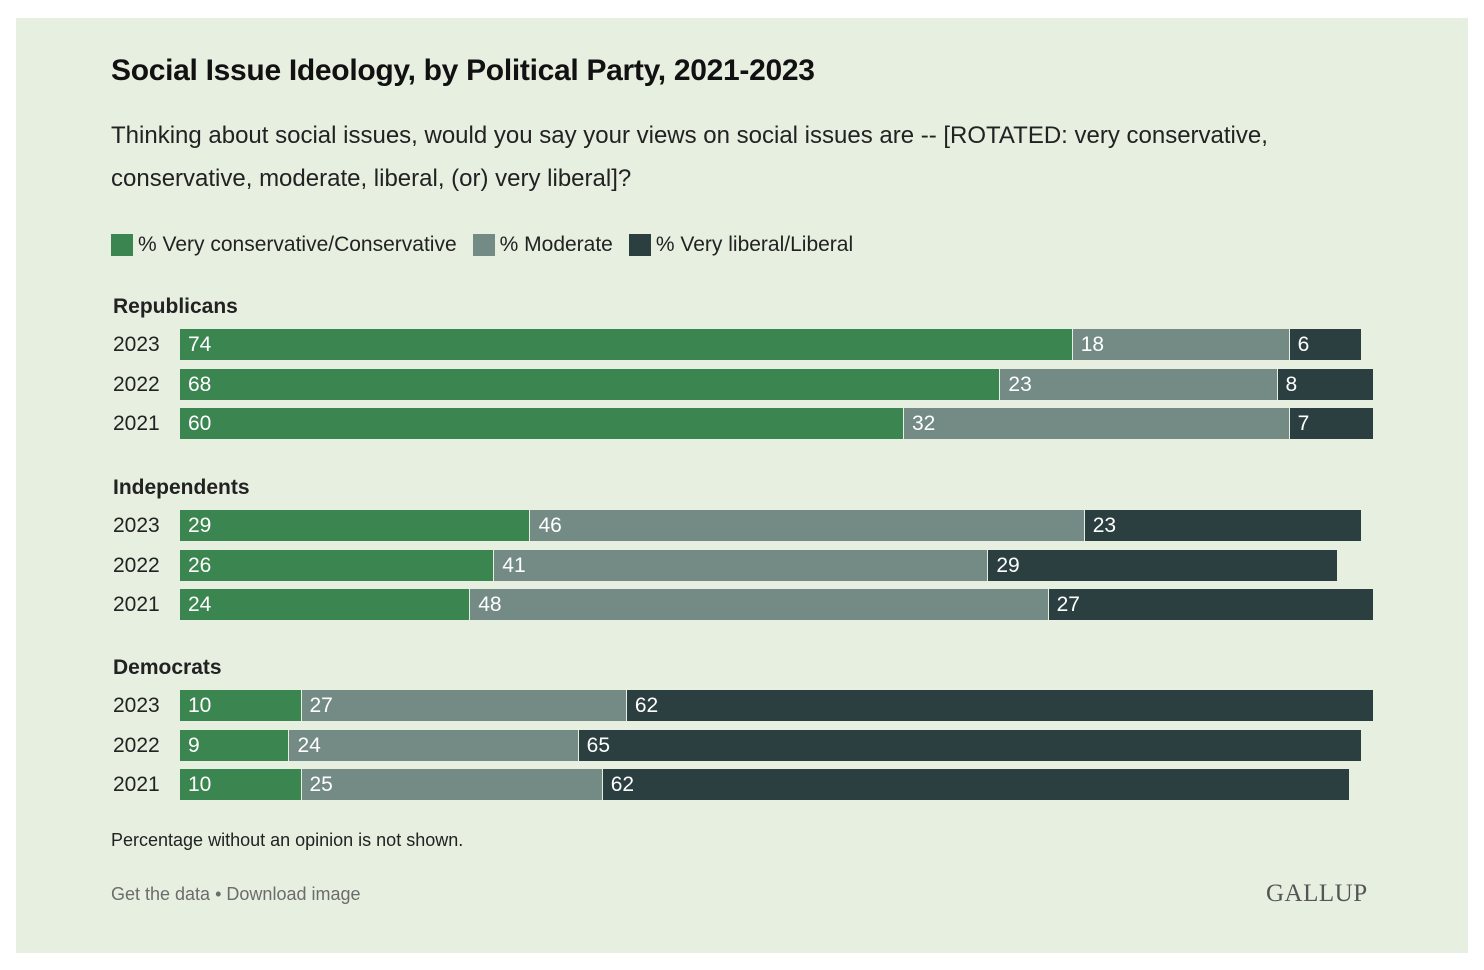 The height and width of the screenshot is (970, 1484). What do you see at coordinates (451, 784) in the screenshot?
I see `bar-segment-moderate: 25` at bounding box center [451, 784].